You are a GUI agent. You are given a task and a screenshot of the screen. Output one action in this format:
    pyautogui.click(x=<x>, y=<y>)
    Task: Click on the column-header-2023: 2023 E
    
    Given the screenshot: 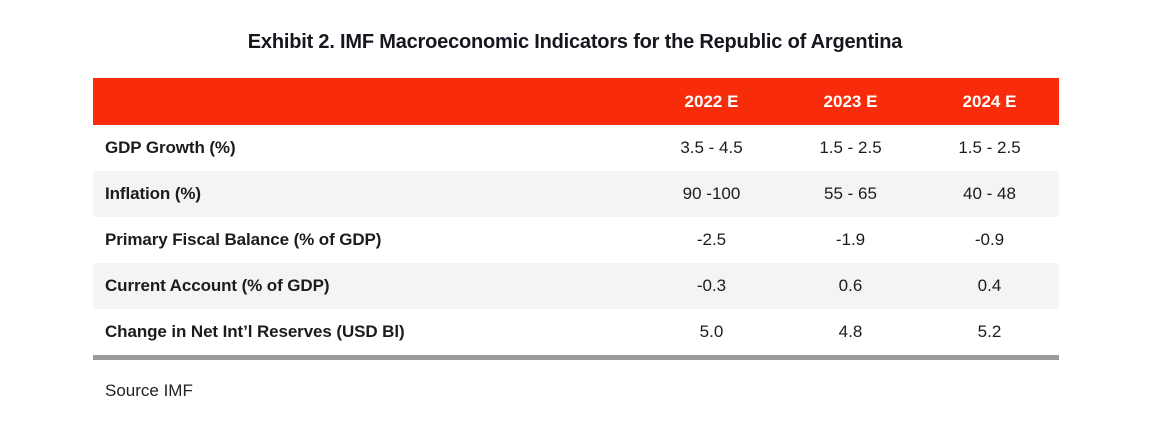 What is the action you would take?
    pyautogui.click(x=850, y=101)
    